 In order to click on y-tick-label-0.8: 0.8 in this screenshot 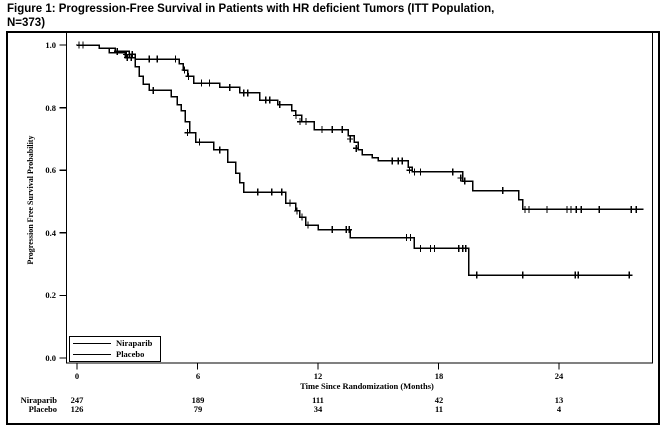, I will do `click(50, 108)`.